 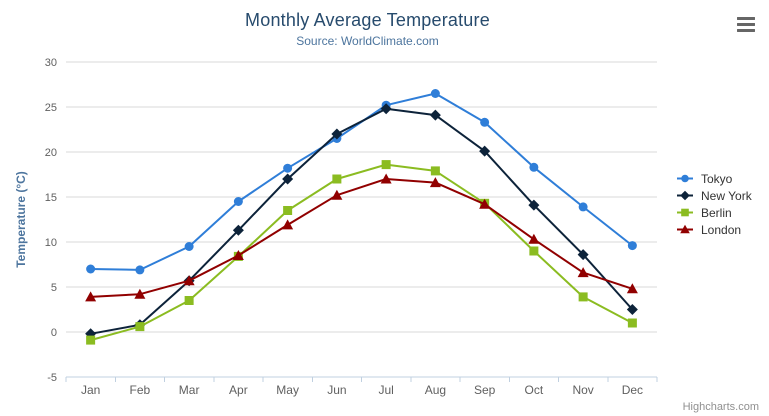 What do you see at coordinates (361, 379) in the screenshot?
I see `x-axis` at bounding box center [361, 379].